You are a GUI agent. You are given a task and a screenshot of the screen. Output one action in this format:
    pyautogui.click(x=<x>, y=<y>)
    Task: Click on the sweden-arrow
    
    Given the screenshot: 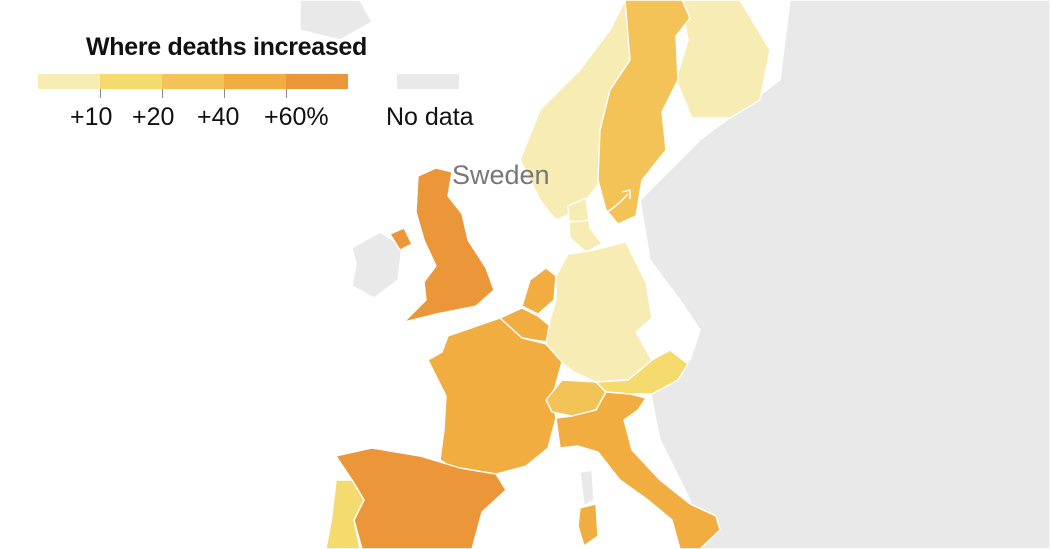 What is the action you would take?
    pyautogui.click(x=572, y=208)
    